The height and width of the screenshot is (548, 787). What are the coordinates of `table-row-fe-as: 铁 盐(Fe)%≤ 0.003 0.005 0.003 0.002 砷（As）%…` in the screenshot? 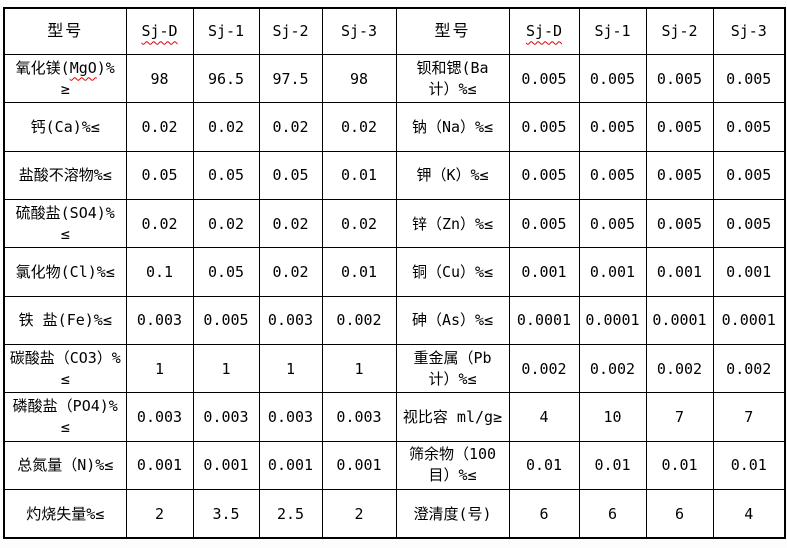 It's located at (394, 320).